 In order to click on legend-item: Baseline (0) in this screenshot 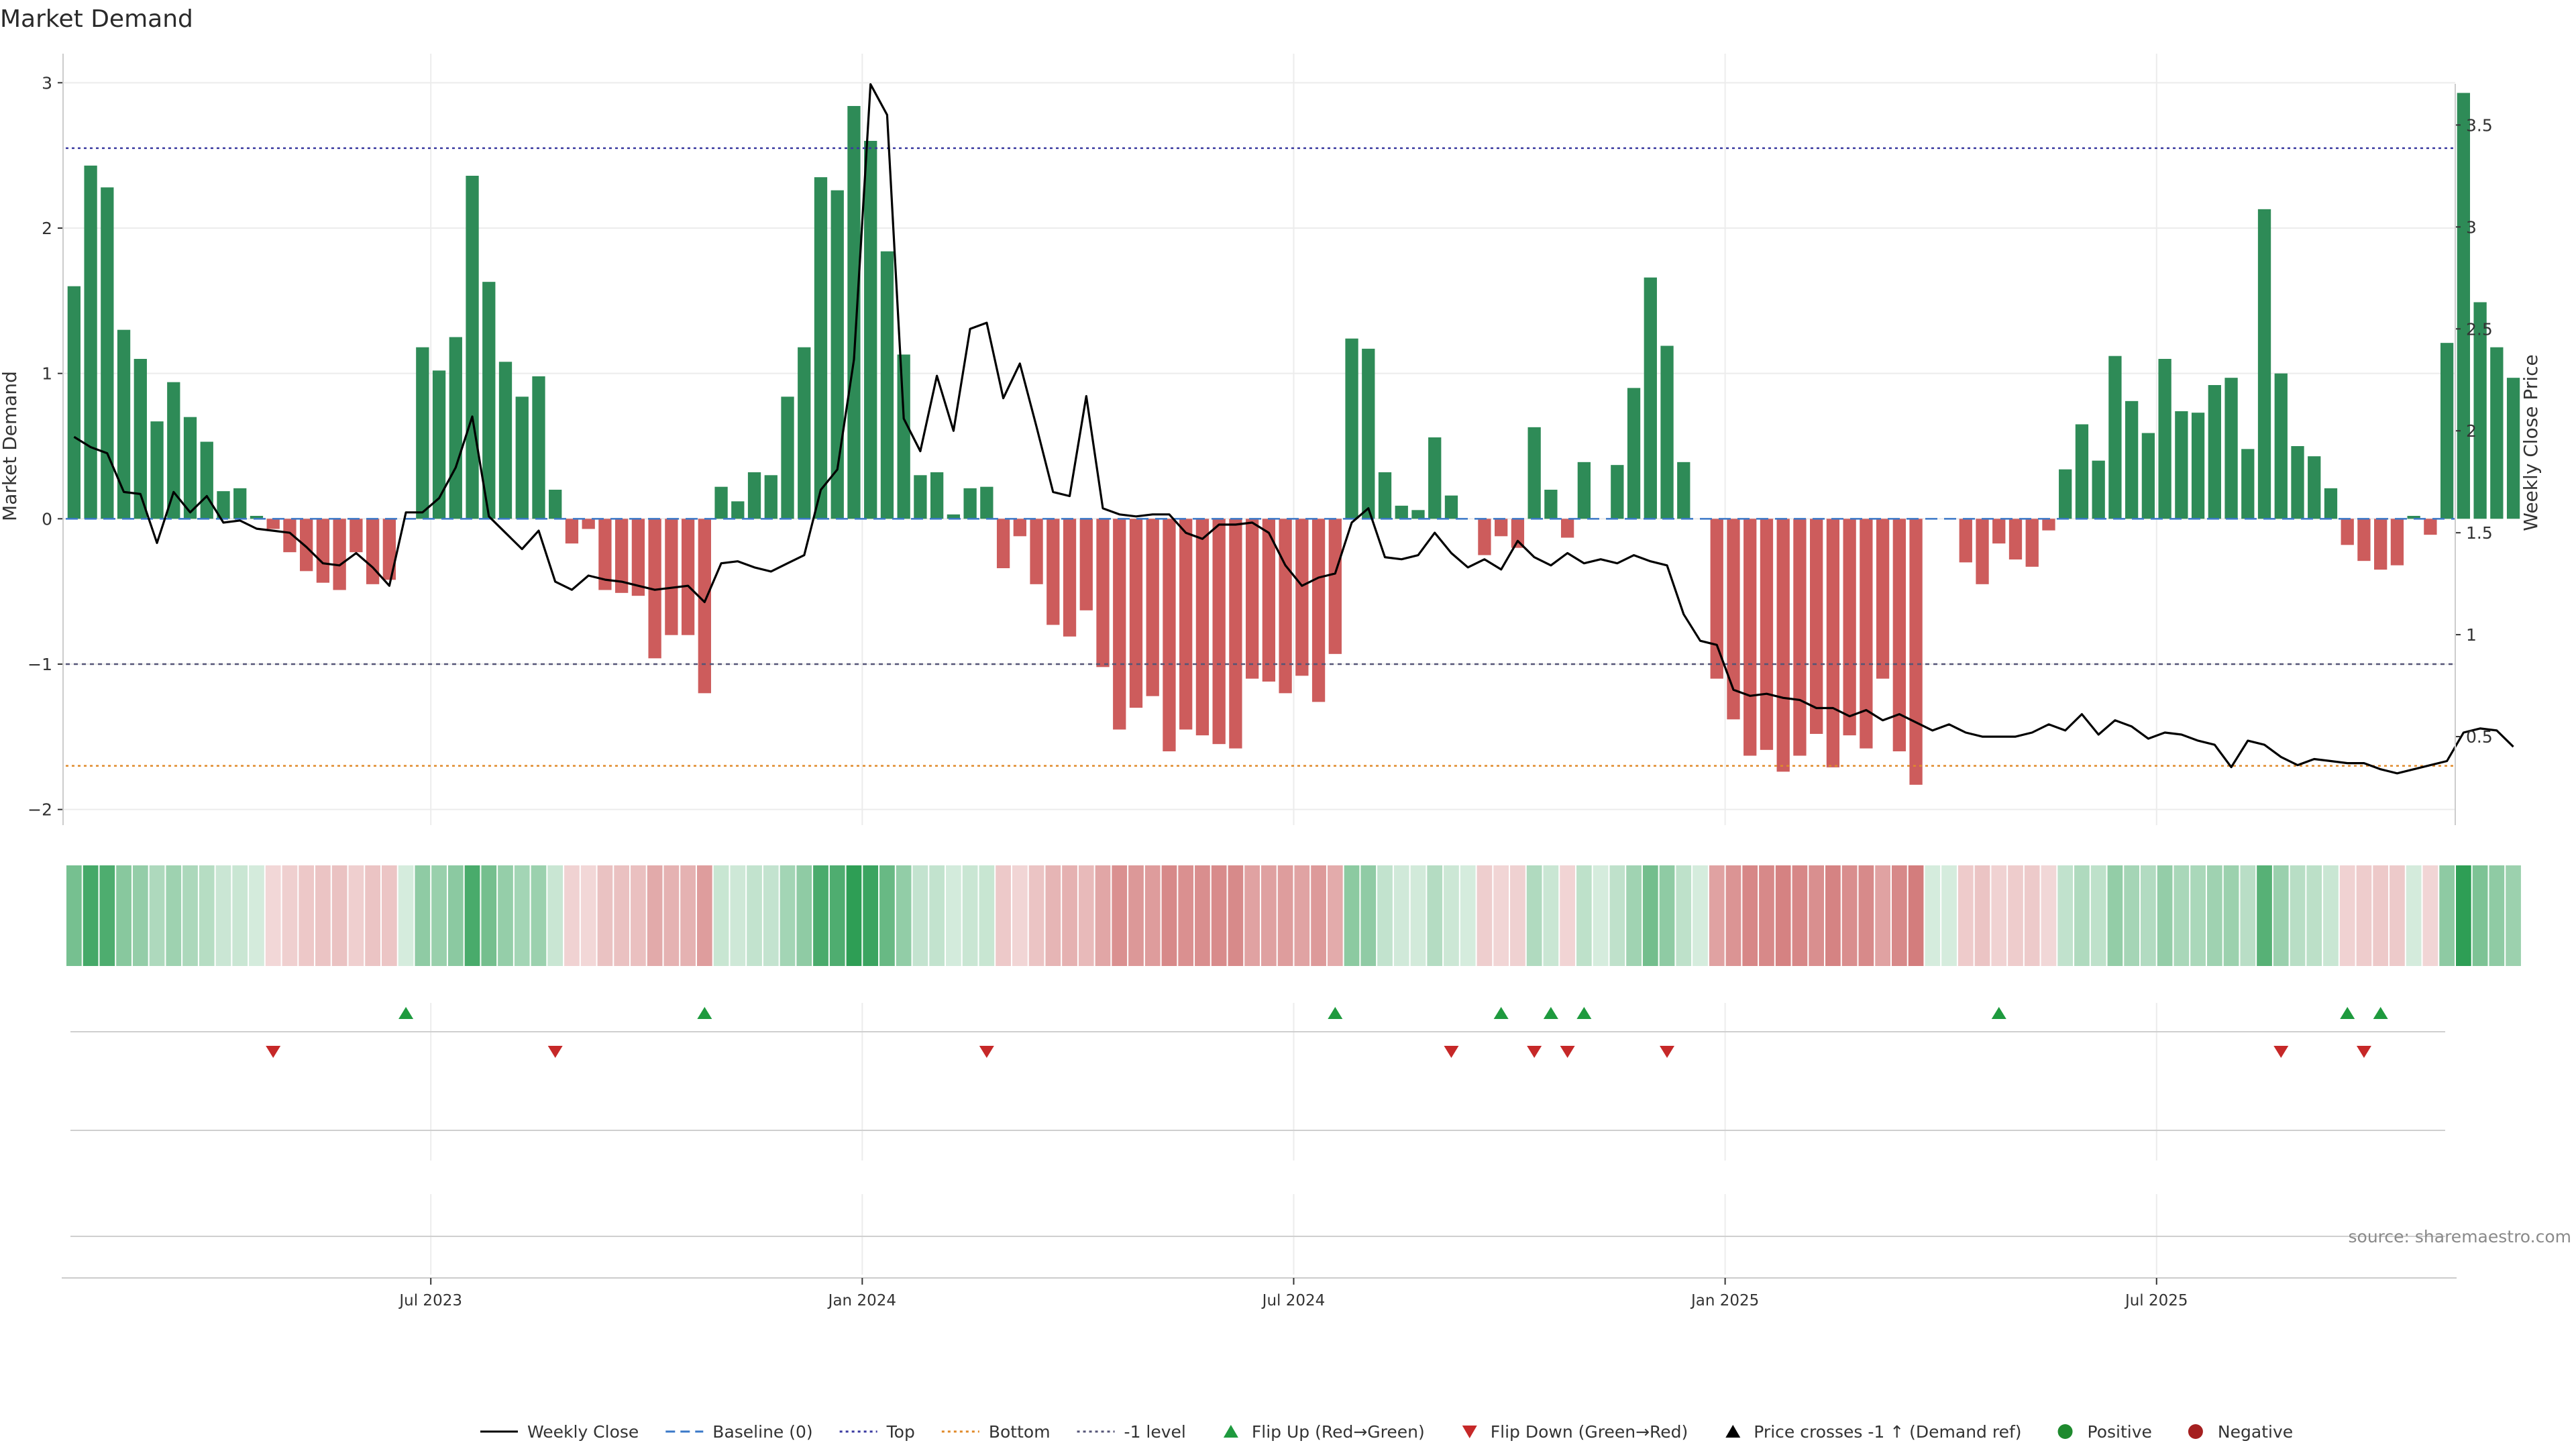, I will do `click(739, 1432)`.